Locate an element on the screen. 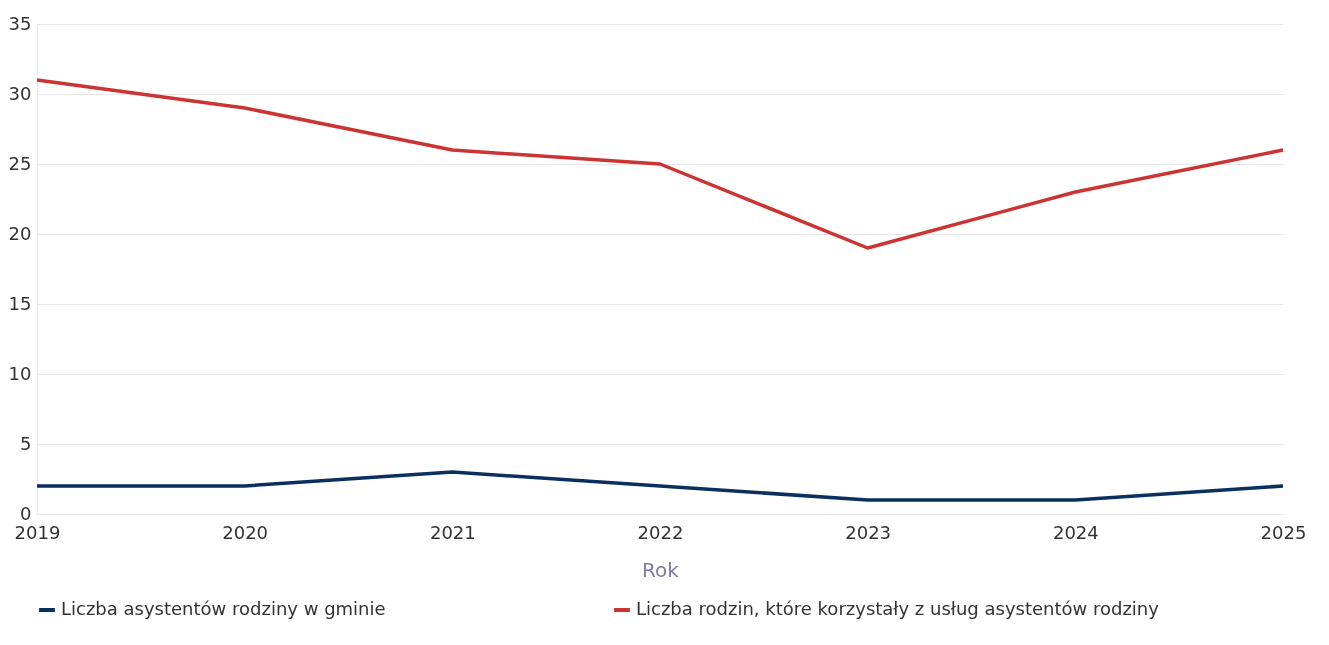  x-tick-label: 2021 is located at coordinates (452, 532).